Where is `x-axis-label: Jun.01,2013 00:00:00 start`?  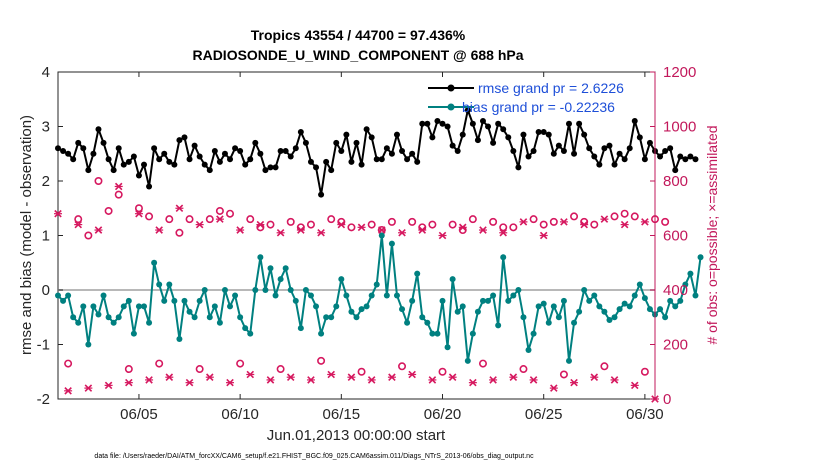
x-axis-label: Jun.01,2013 00:00:00 start is located at coordinates (356, 435).